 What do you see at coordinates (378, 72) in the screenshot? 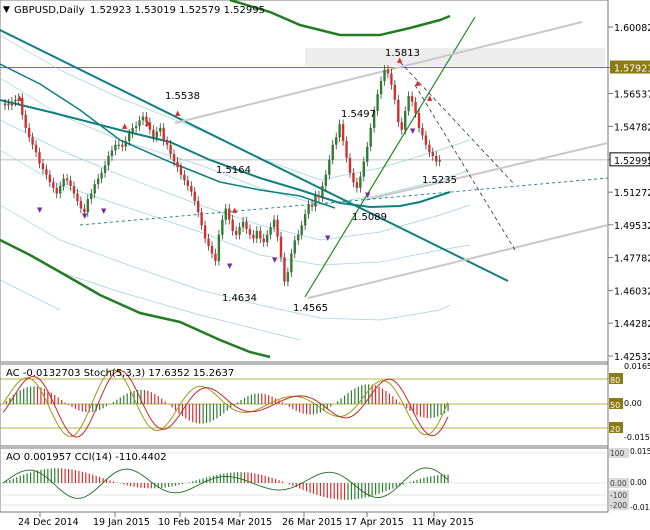
I see `channel-line-upper` at bounding box center [378, 72].